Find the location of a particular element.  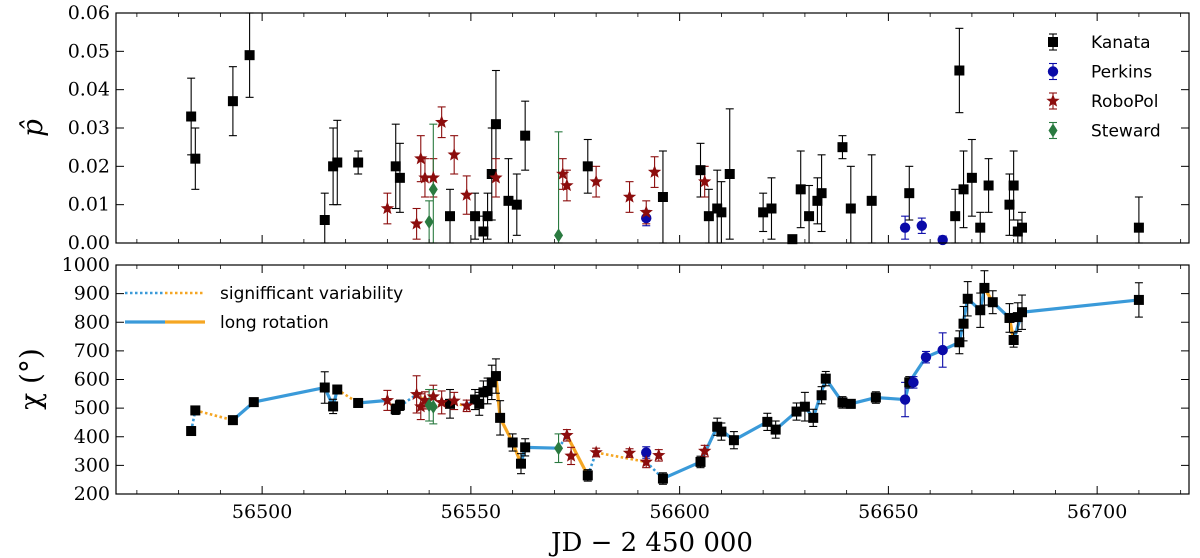

top-legend: Kanata Perkins RoboPol Steward is located at coordinates (1103, 87).